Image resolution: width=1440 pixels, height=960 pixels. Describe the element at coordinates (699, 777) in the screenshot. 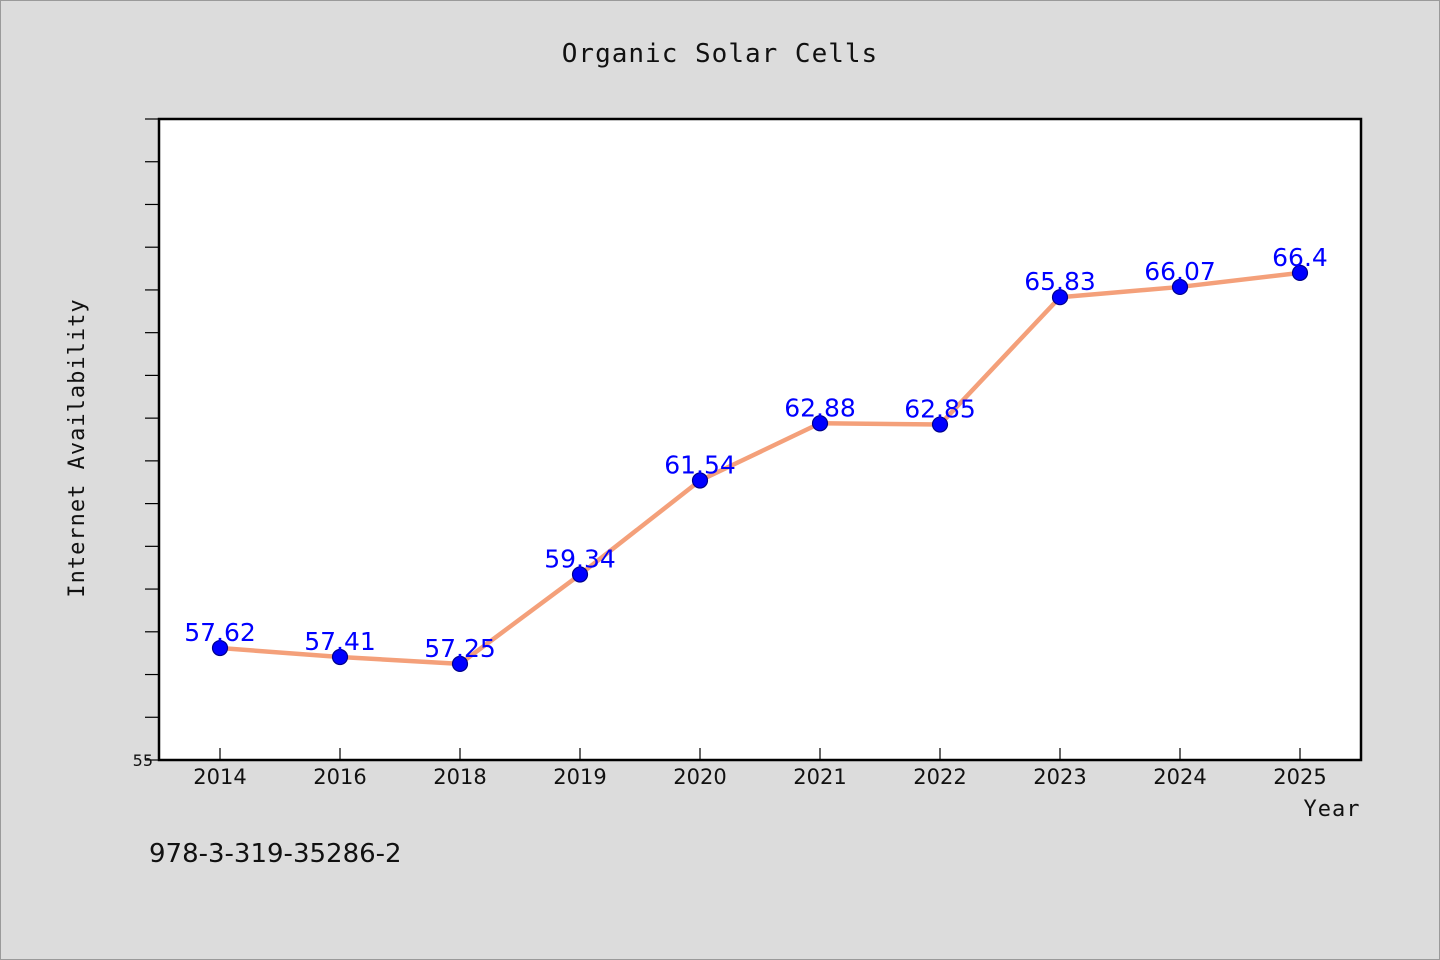

I see `x-tick-label: 2020` at that location.